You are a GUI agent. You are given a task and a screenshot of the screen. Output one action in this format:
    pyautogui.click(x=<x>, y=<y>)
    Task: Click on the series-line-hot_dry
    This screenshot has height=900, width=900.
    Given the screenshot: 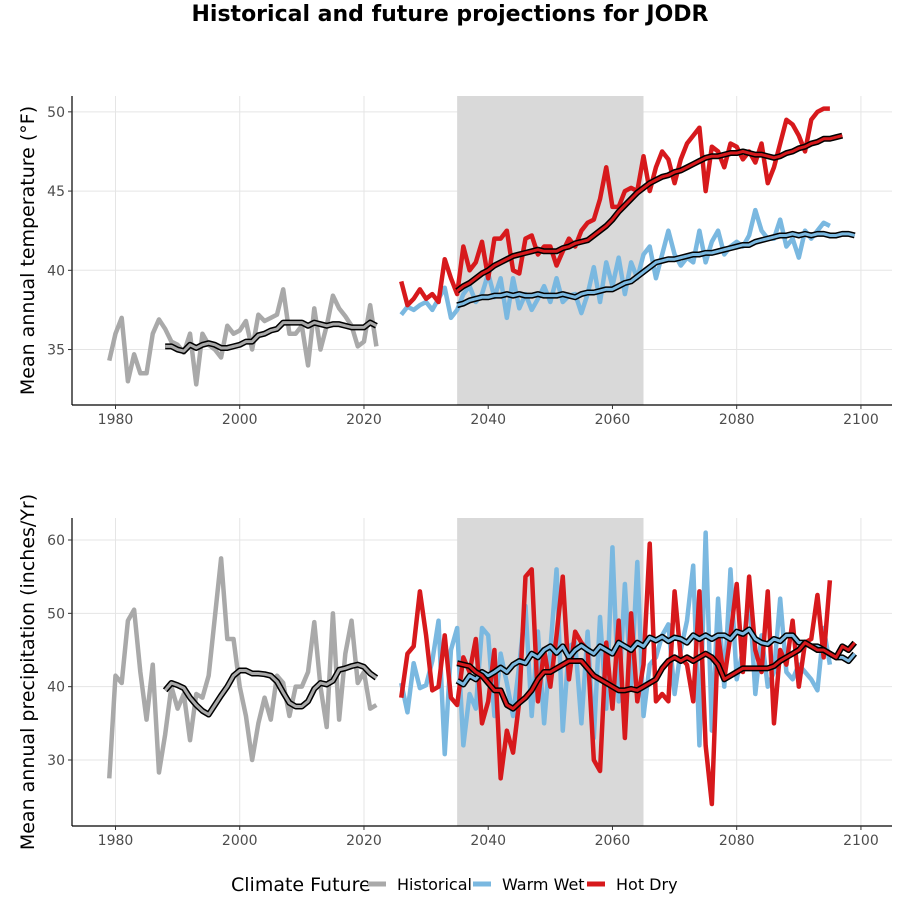 What is the action you would take?
    pyautogui.click(x=616, y=674)
    